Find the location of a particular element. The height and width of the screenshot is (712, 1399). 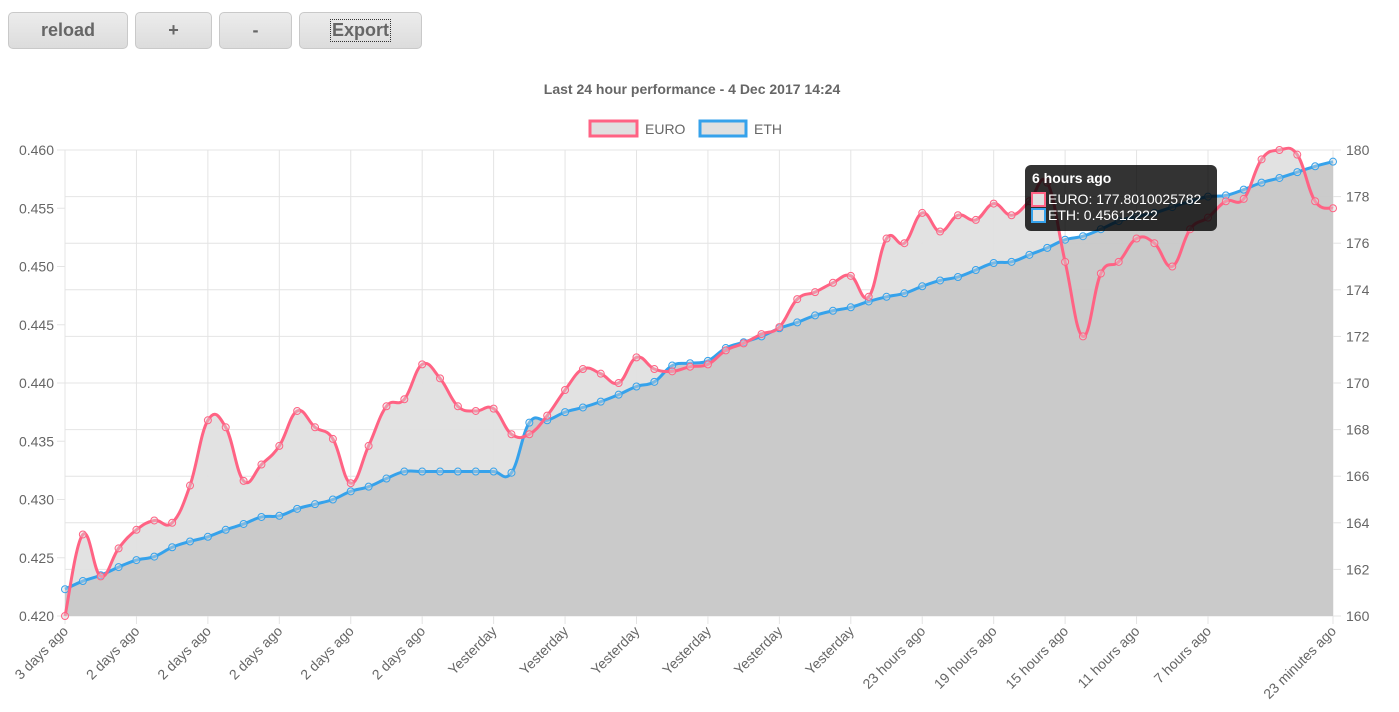

reload-button: reload is located at coordinates (68, 30).